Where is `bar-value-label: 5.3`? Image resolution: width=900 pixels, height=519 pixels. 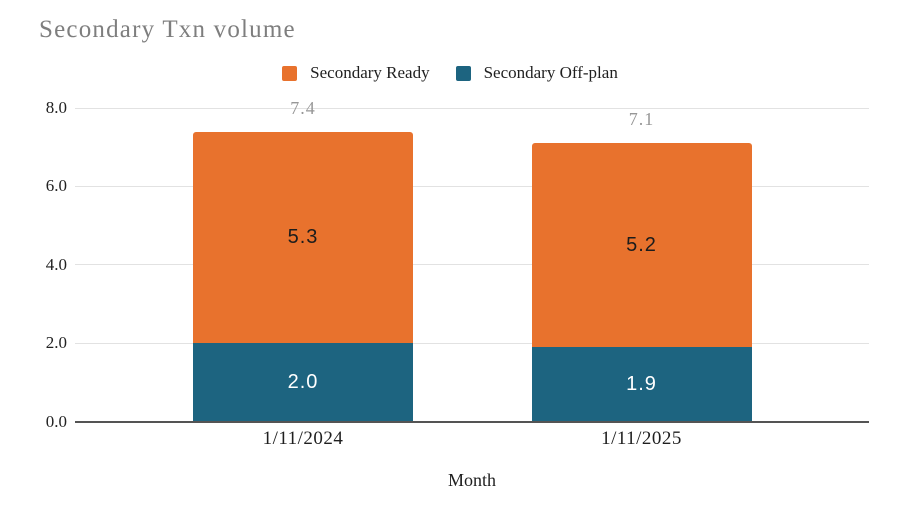
bar-value-label: 5.3 is located at coordinates (303, 237).